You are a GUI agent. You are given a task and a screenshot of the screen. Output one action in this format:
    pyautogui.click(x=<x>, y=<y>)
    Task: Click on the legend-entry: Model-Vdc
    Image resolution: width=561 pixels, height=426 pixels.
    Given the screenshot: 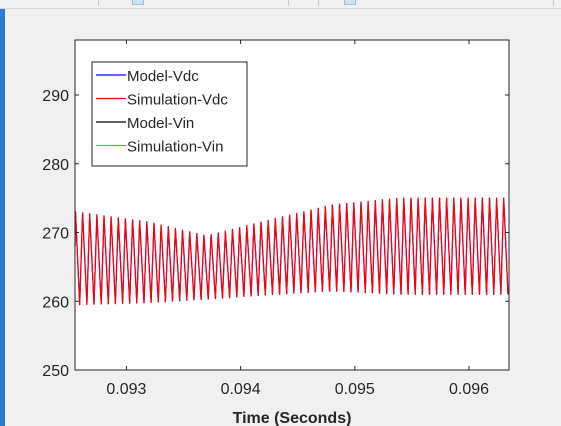 What is the action you would take?
    pyautogui.click(x=163, y=76)
    